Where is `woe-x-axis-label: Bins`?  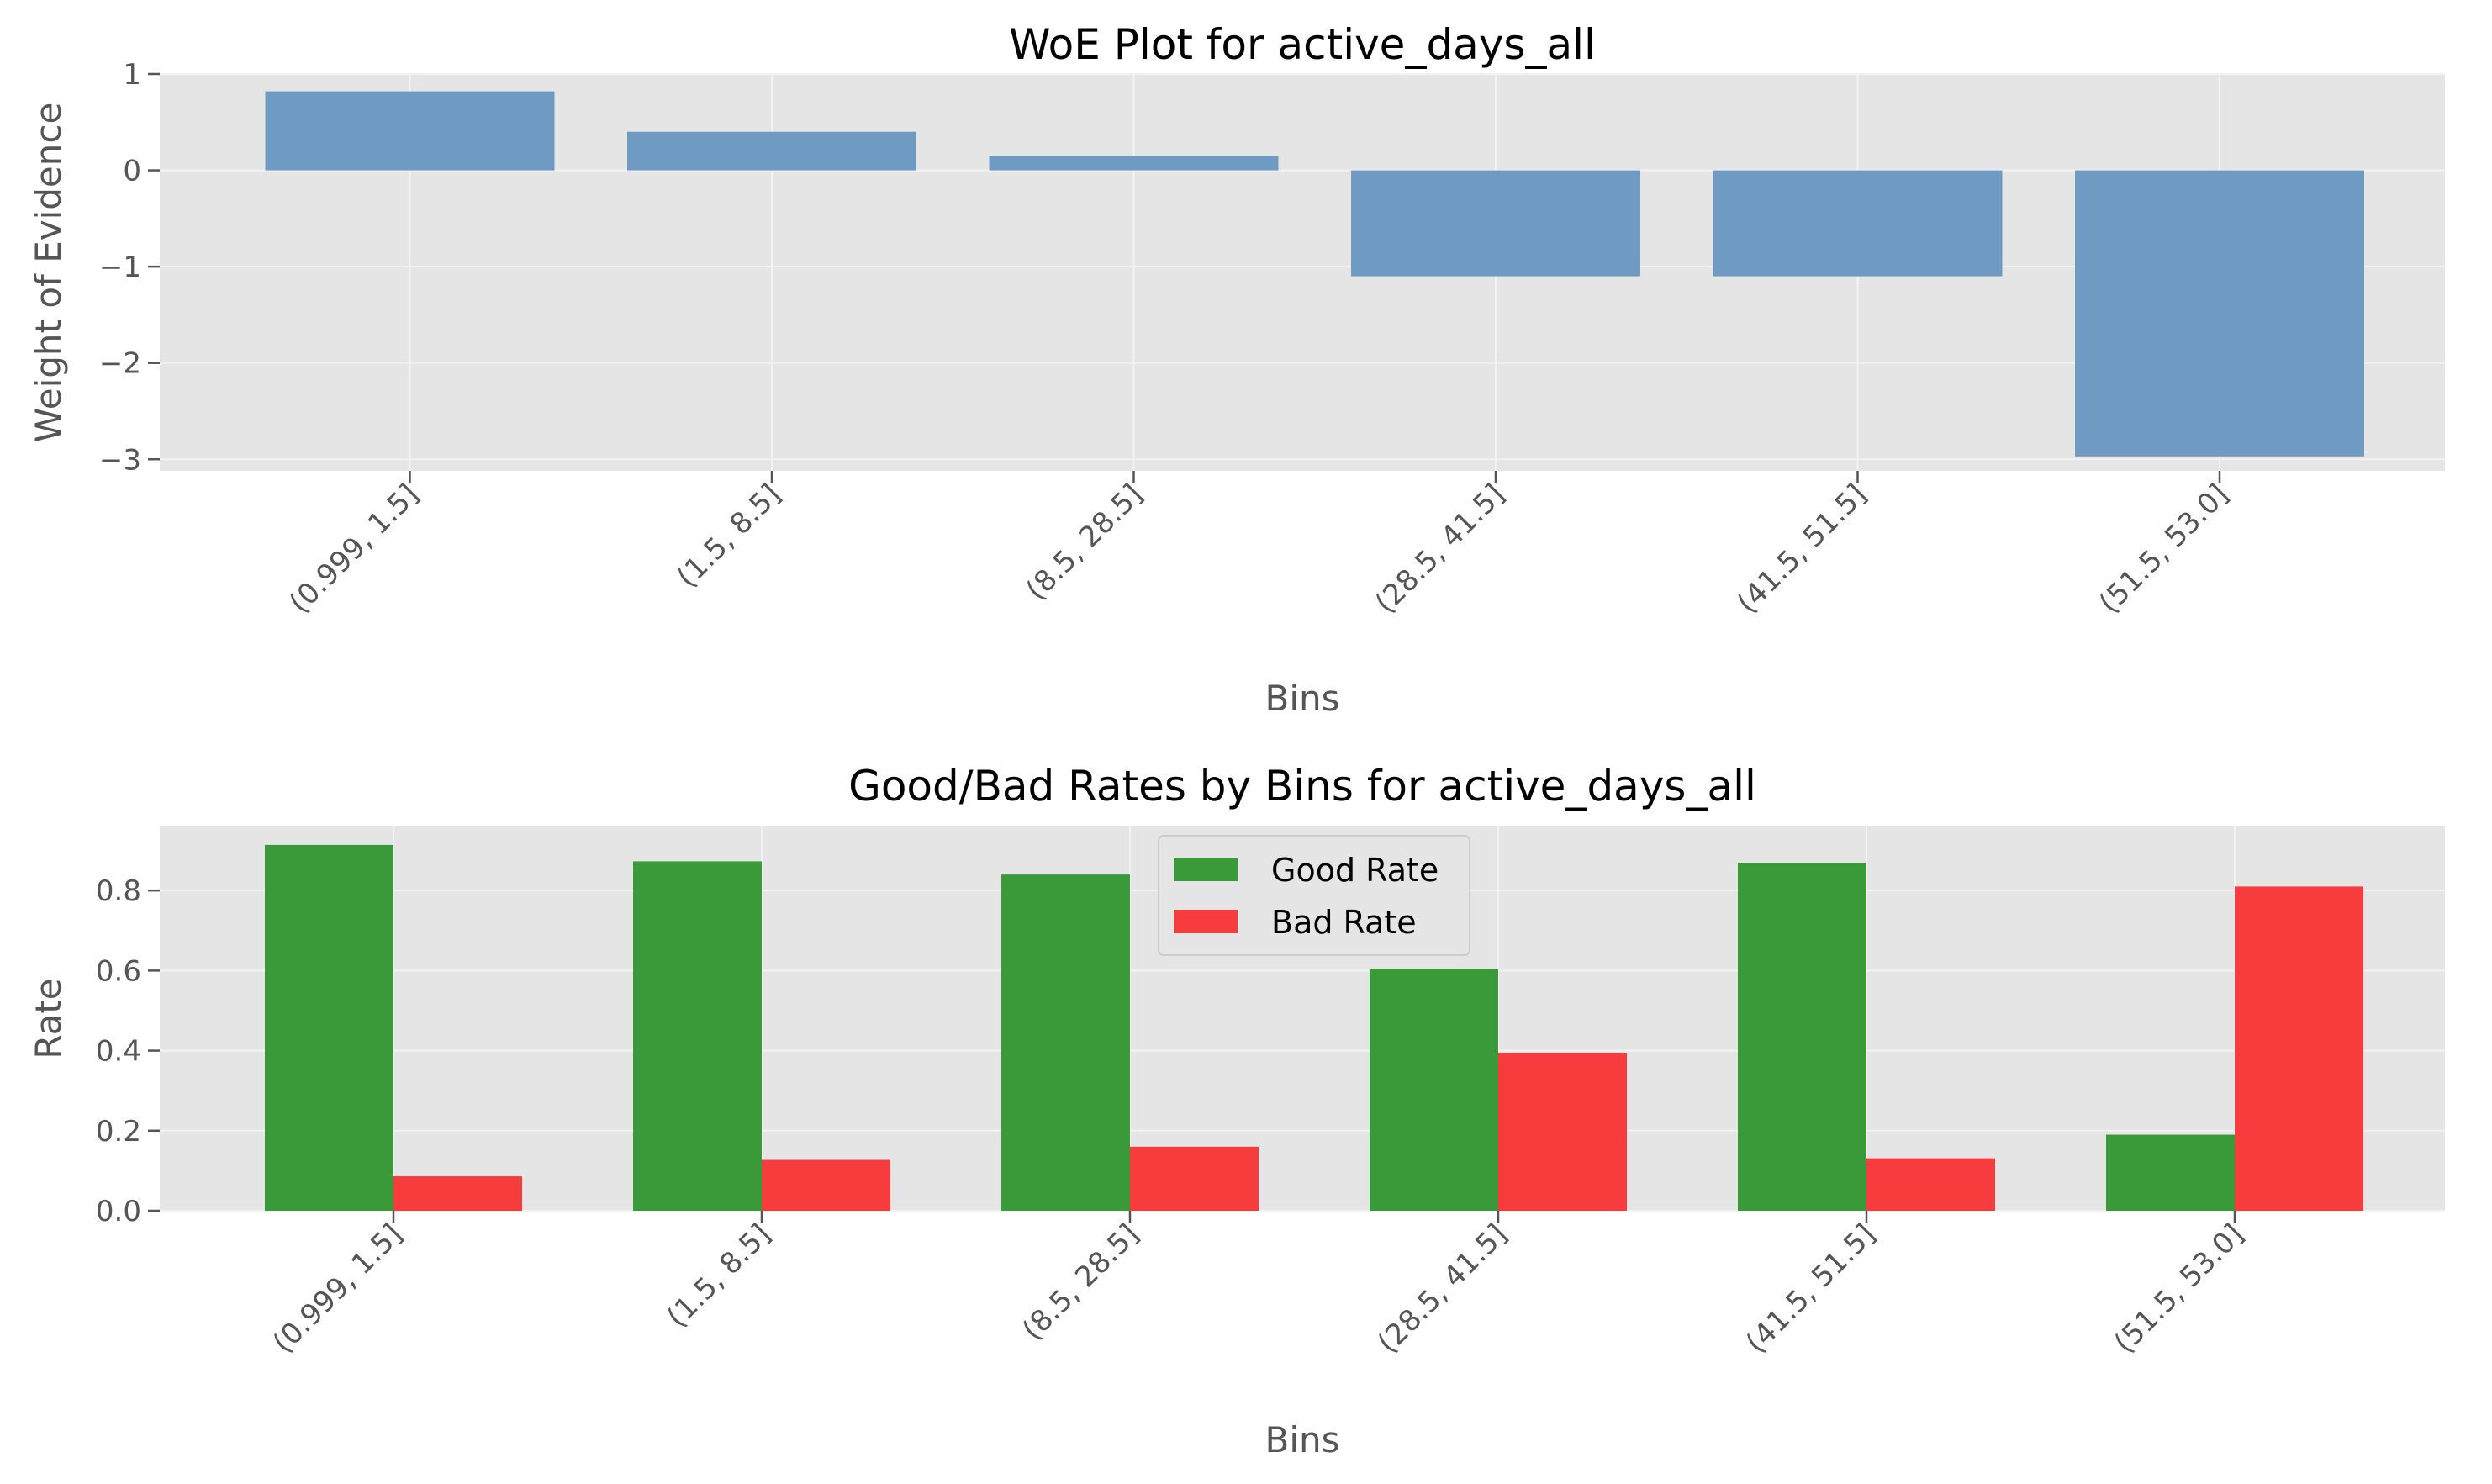 woe-x-axis-label: Bins is located at coordinates (1302, 698).